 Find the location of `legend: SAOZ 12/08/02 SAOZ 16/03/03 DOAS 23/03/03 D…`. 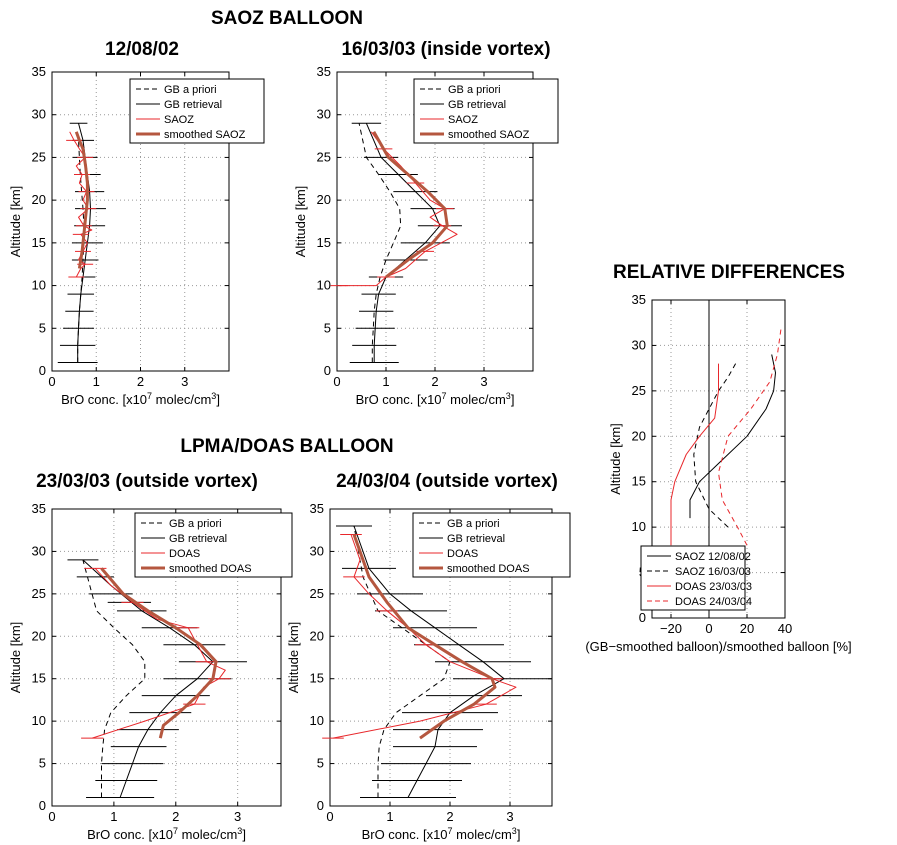

legend: SAOZ 12/08/02 SAOZ 16/03/03 DOAS 23/03/03 D… is located at coordinates (696, 578).